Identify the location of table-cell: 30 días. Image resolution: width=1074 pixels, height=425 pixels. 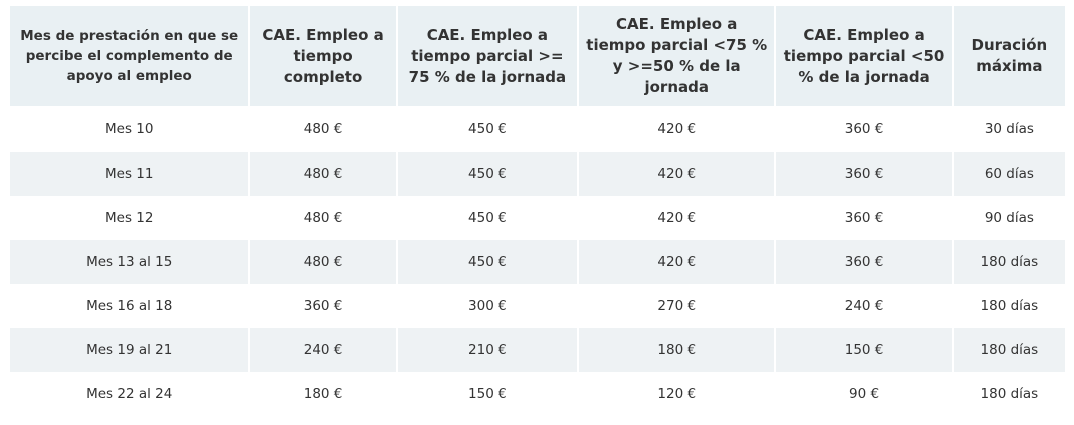
(1009, 129).